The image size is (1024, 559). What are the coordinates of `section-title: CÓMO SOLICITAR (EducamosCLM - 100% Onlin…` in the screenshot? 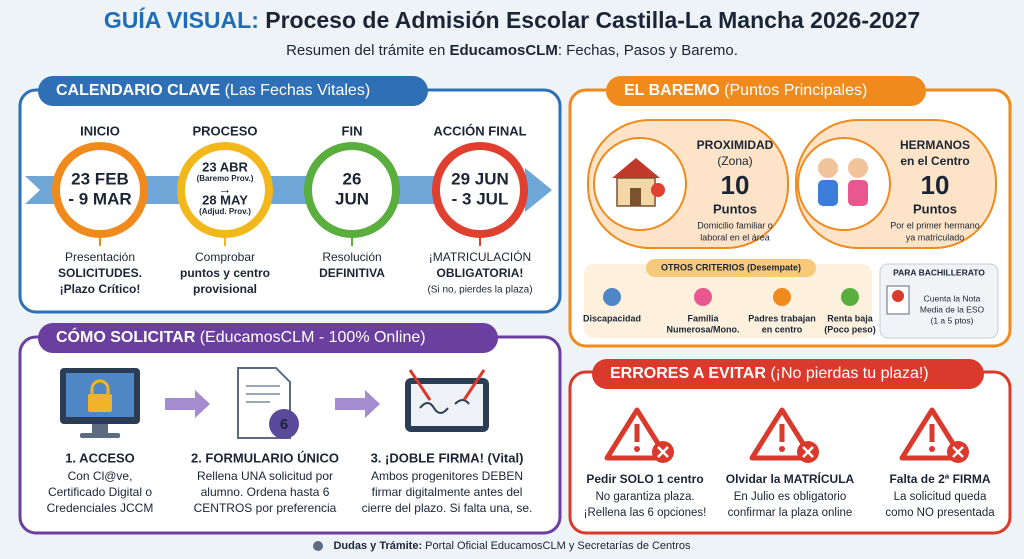 It's located at (241, 336).